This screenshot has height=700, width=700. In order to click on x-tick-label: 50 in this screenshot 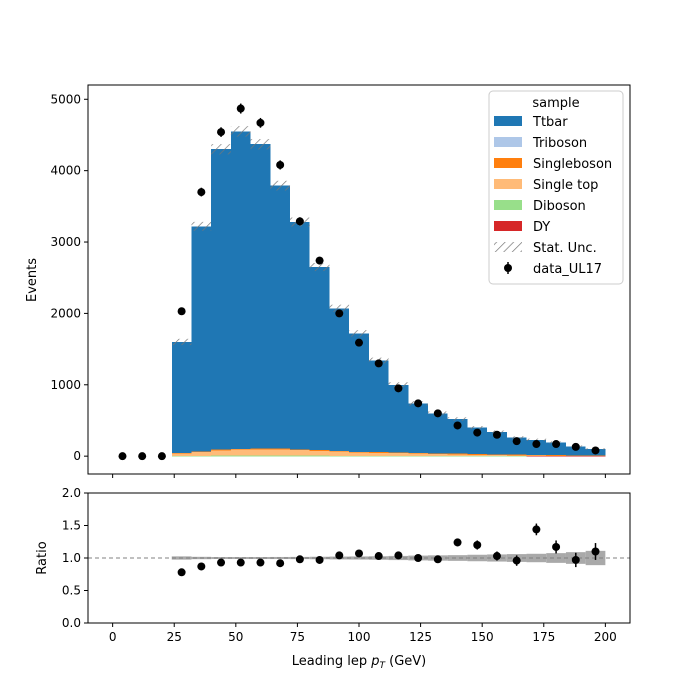, I will do `click(235, 637)`.